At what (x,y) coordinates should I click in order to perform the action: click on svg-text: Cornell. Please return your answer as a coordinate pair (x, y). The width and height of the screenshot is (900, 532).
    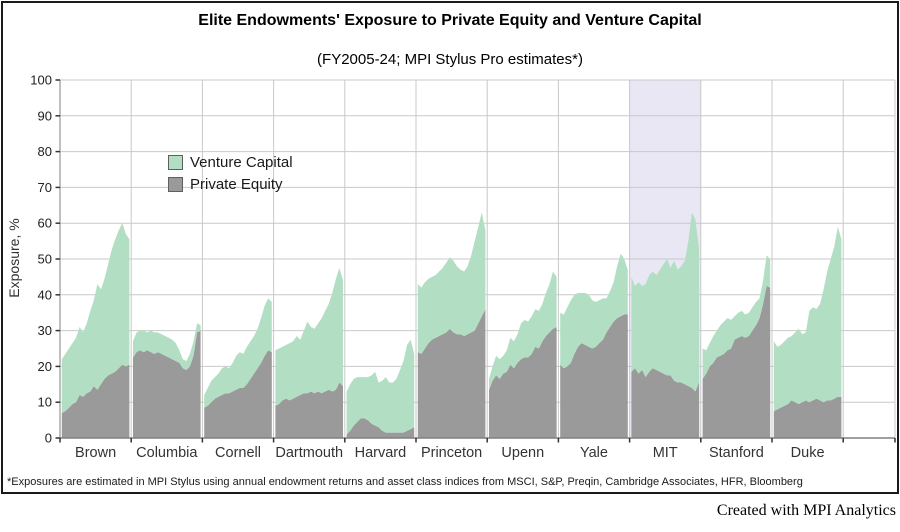
    Looking at the image, I should click on (238, 453).